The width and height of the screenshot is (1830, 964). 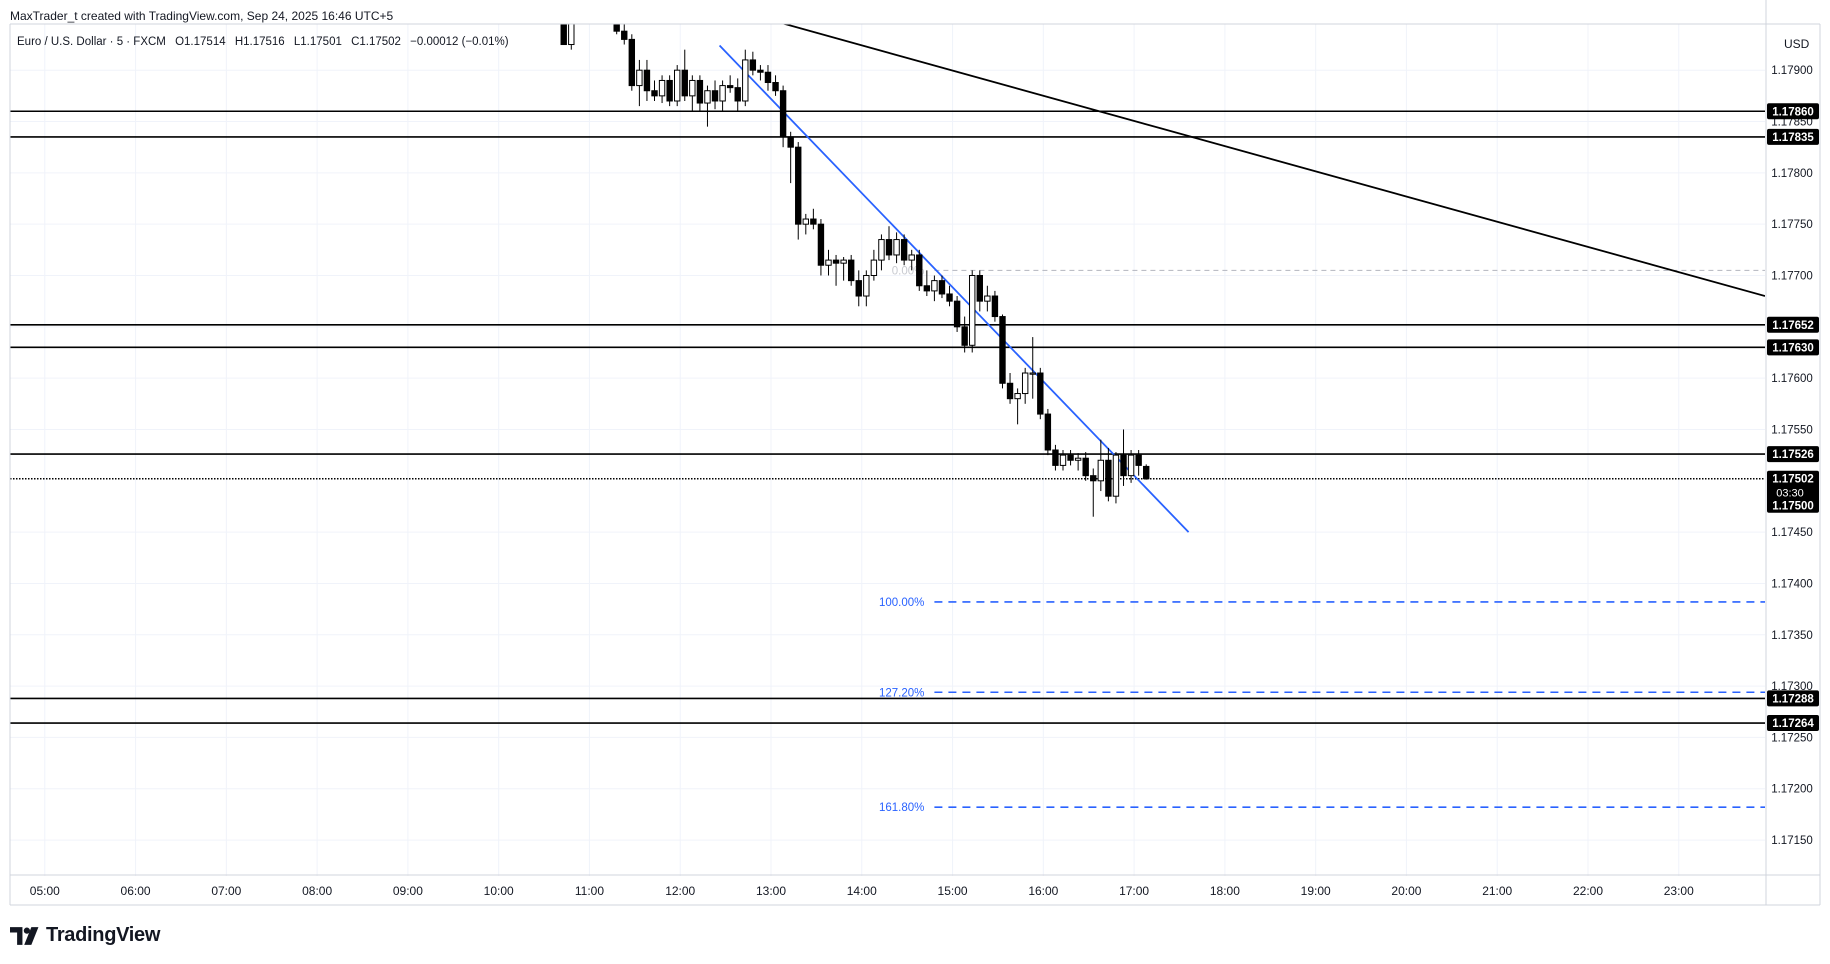 What do you see at coordinates (1793, 348) in the screenshot?
I see `level-price-tag: 1.17630` at bounding box center [1793, 348].